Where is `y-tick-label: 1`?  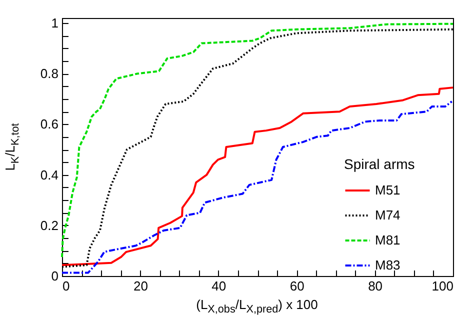 y-tick-label: 1 is located at coordinates (54, 23).